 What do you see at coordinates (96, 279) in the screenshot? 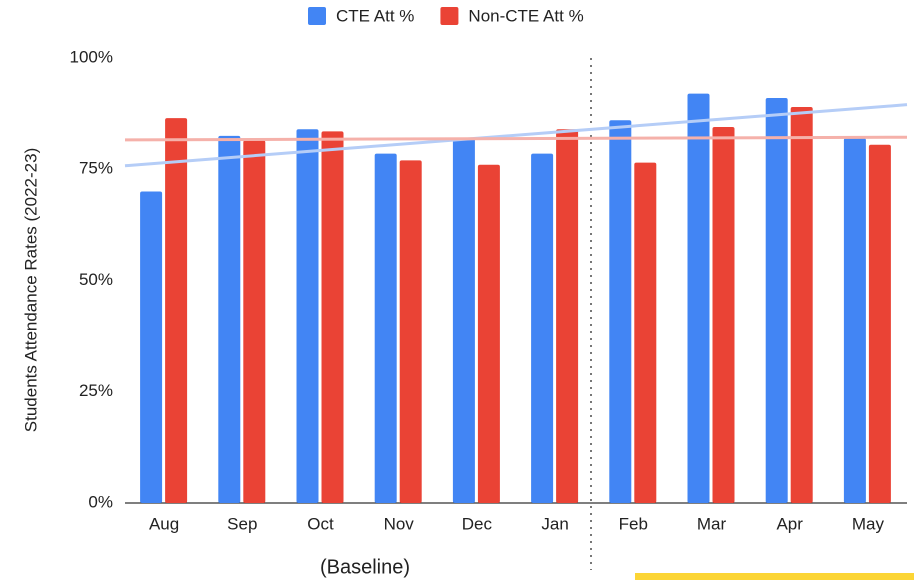
I see `y-tick-label: 50%` at bounding box center [96, 279].